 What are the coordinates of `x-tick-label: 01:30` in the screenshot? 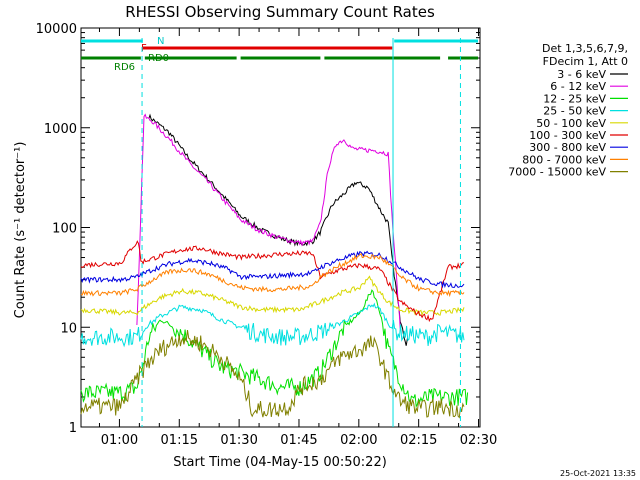 It's located at (238, 440).